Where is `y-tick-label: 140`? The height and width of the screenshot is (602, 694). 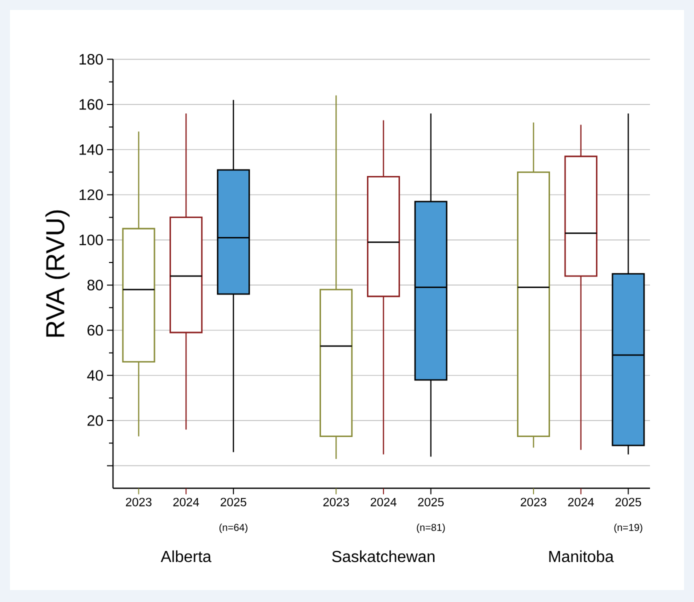 y-tick-label: 140 is located at coordinates (91, 149).